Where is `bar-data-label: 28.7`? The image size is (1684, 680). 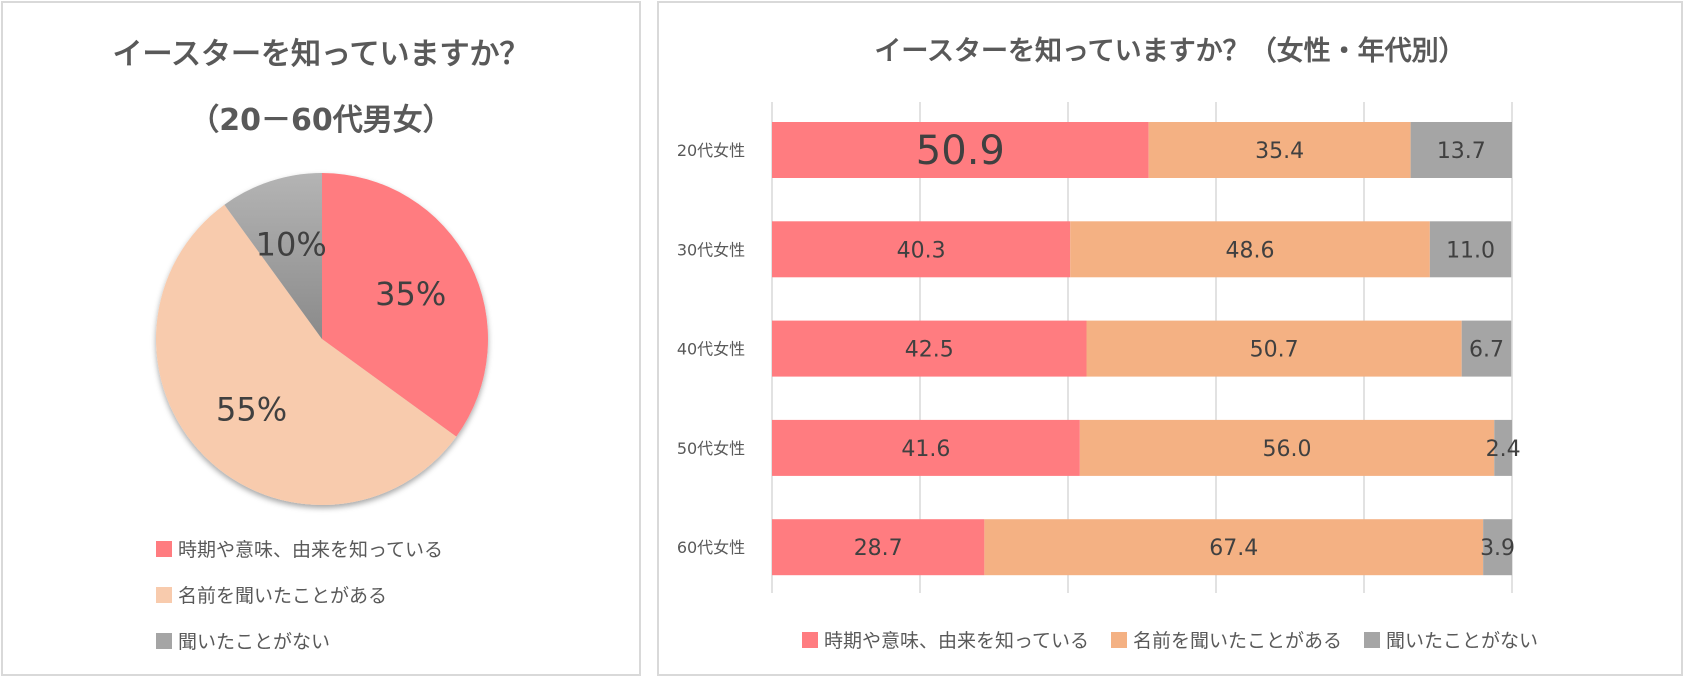
bar-data-label: 28.7 is located at coordinates (878, 548).